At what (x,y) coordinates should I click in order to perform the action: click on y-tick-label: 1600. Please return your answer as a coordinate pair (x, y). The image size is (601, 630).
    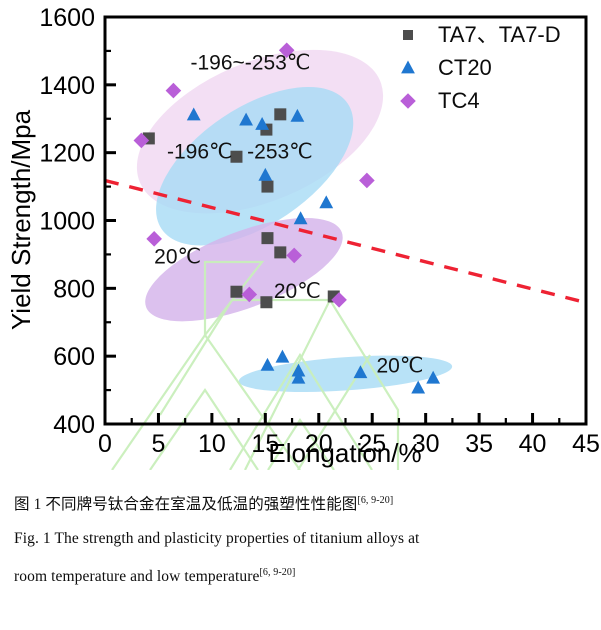
    Looking at the image, I should click on (67, 18).